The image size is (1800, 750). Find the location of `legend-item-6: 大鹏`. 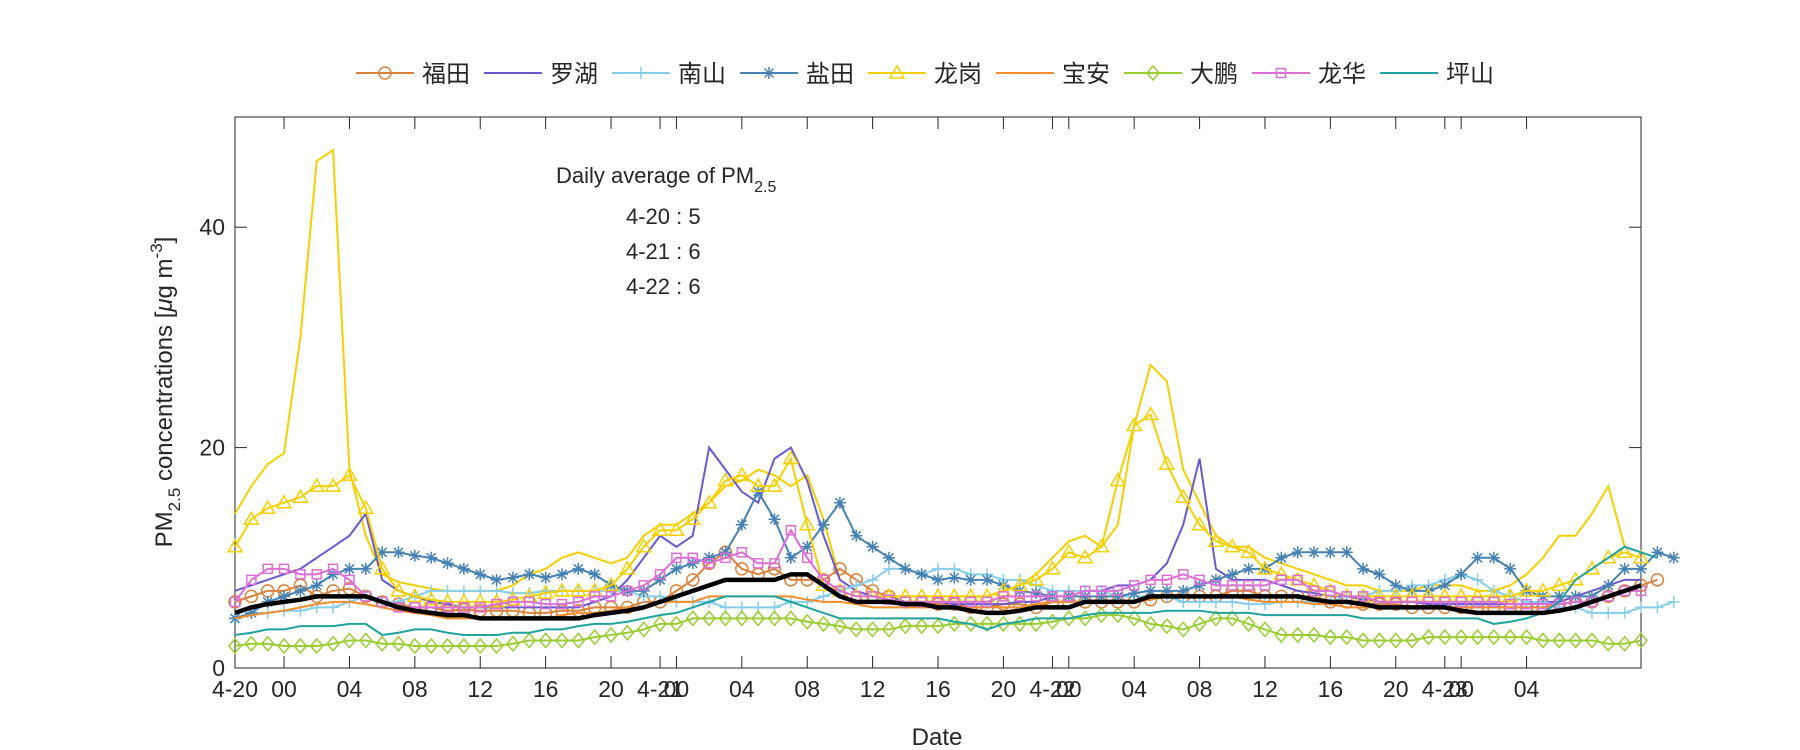

legend-item-6: 大鹏 is located at coordinates (1181, 74).